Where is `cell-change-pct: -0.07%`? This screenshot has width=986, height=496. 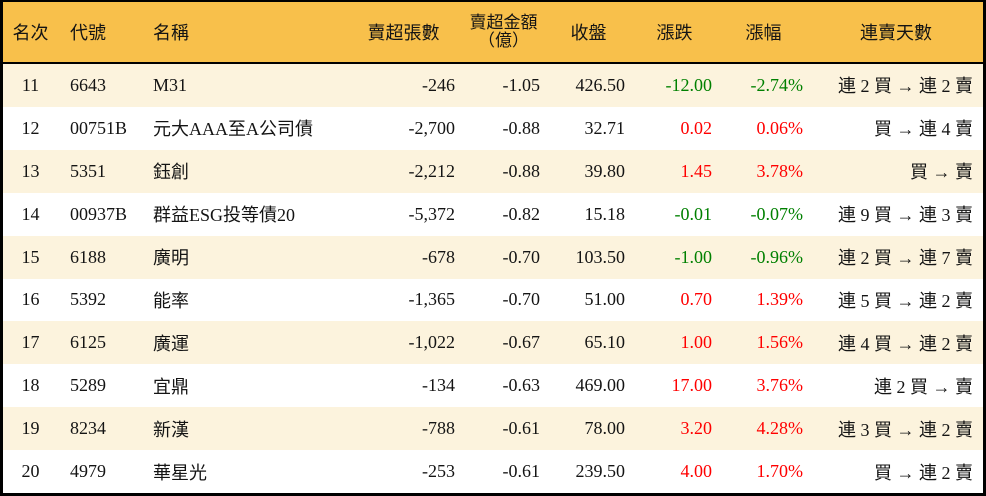
cell-change-pct: -0.07% is located at coordinates (777, 213).